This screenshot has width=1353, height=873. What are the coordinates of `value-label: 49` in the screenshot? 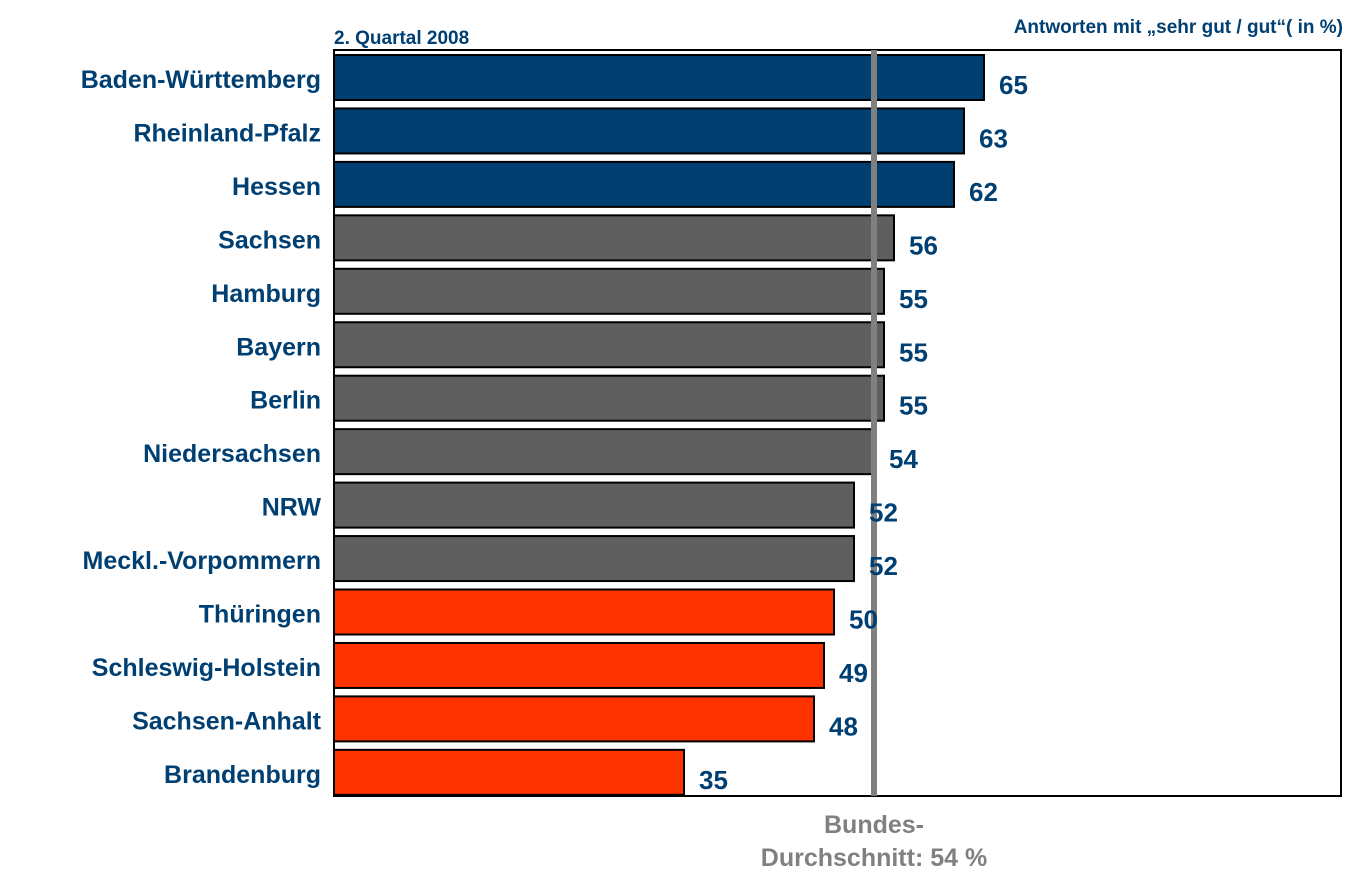 It's located at (853, 673).